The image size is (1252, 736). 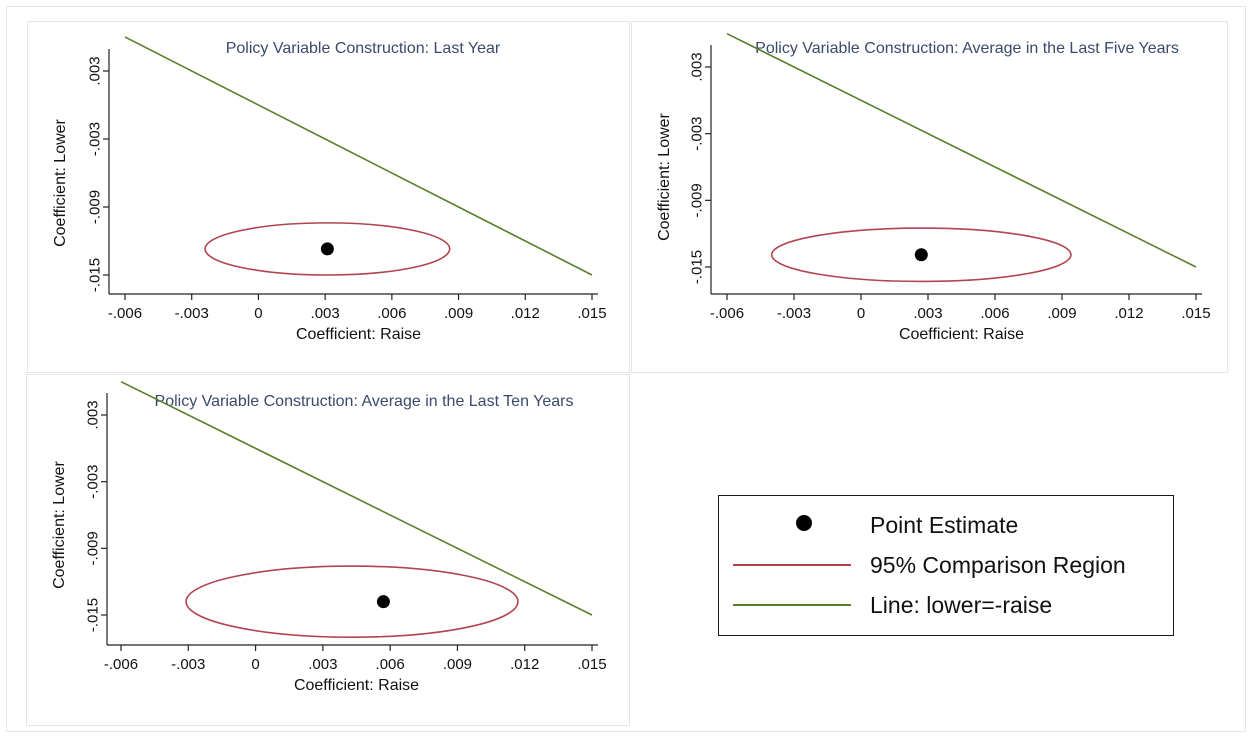 I want to click on legend-point-marker, so click(x=804, y=523).